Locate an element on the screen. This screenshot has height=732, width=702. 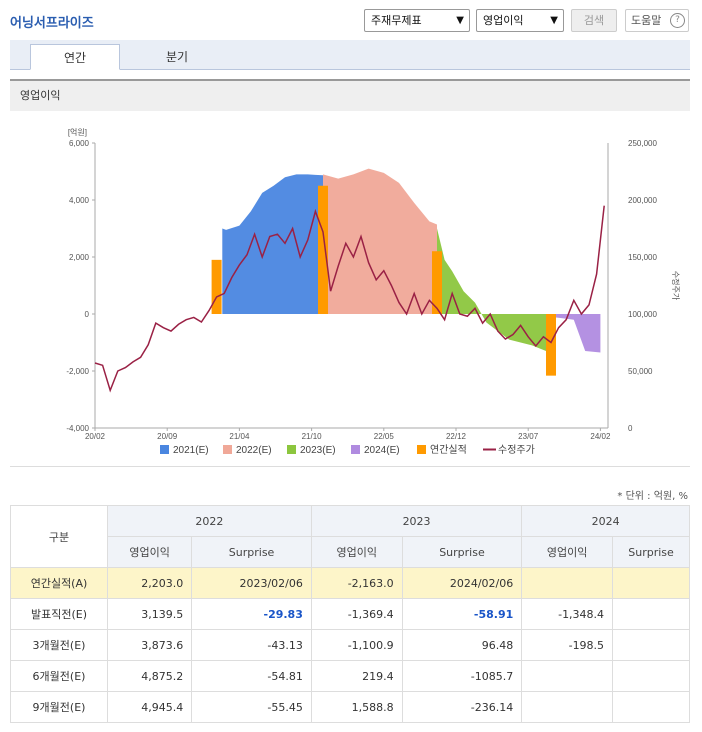
table-cell: 96.48 is located at coordinates (462, 645).